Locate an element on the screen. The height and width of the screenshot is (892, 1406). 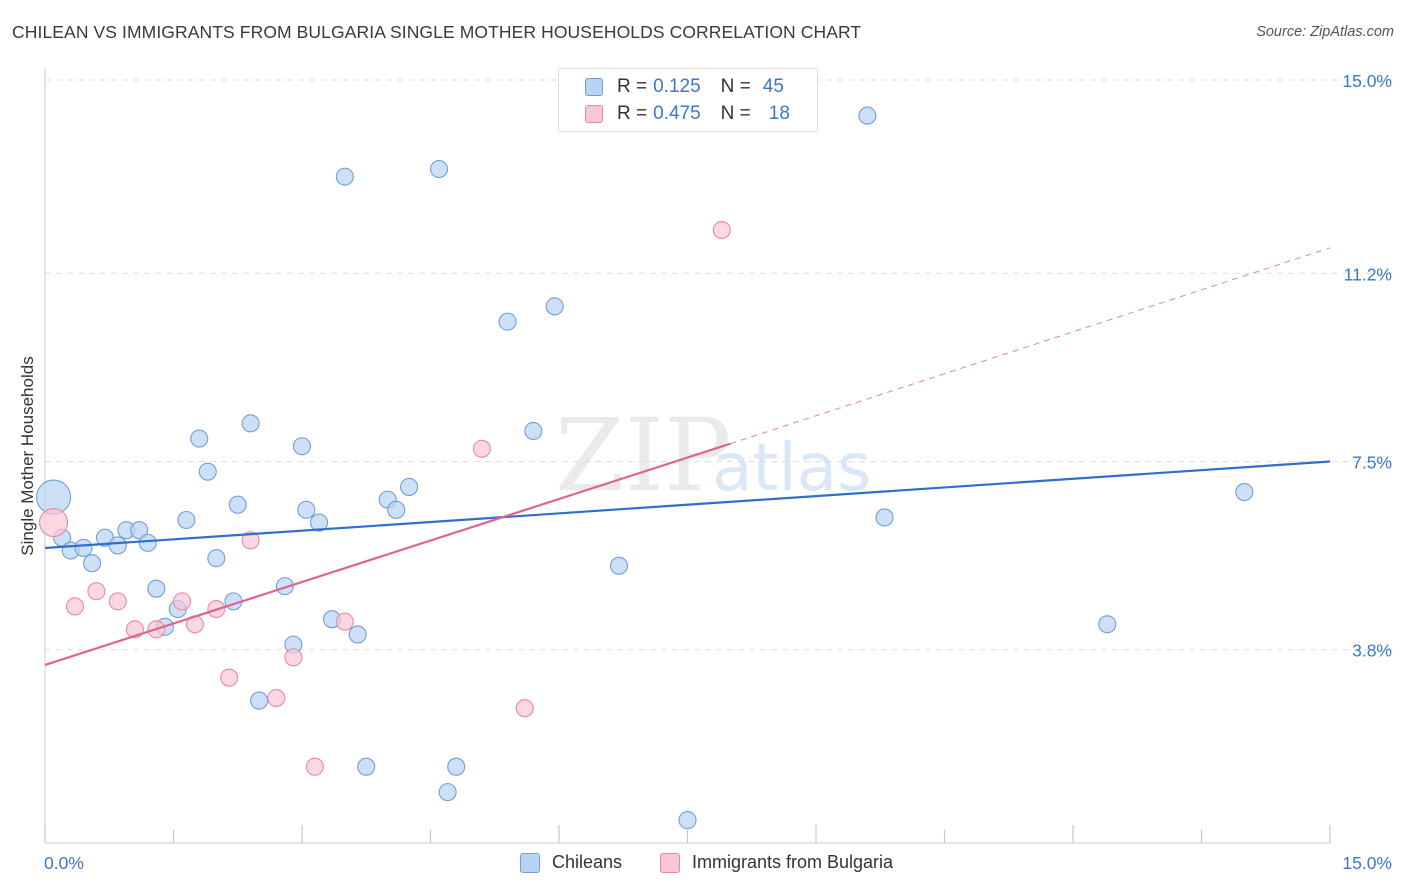
correlation-legend: R = 0.125 N = 45 R = 0.475 N = 18 is located at coordinates (688, 100).